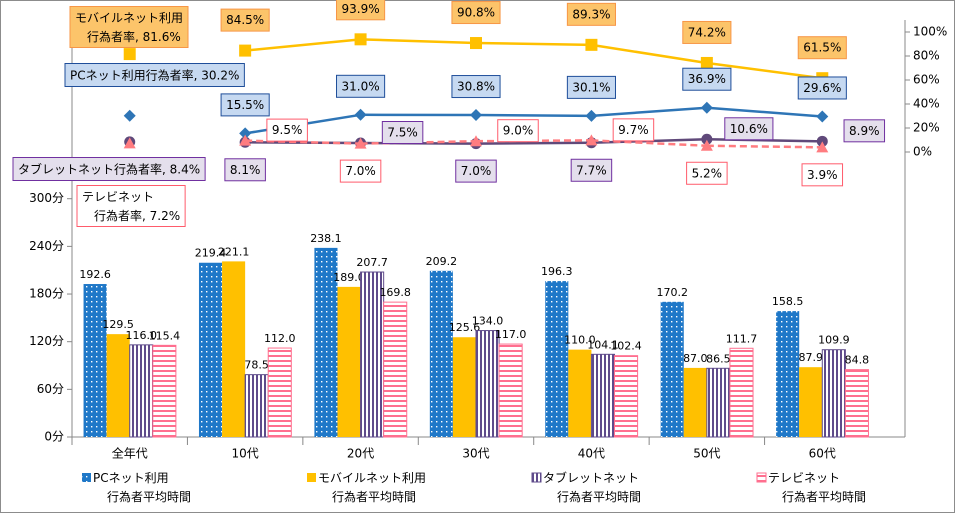  I want to click on line-value-label: 9.7%, so click(633, 130).